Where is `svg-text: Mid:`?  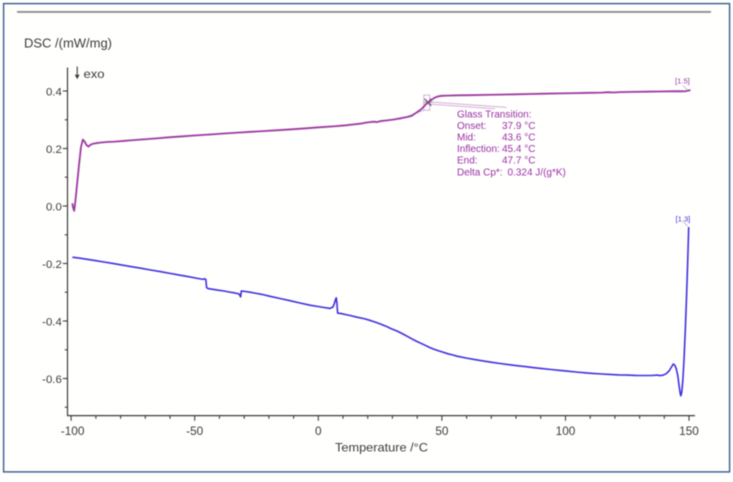 svg-text: Mid: is located at coordinates (466, 138).